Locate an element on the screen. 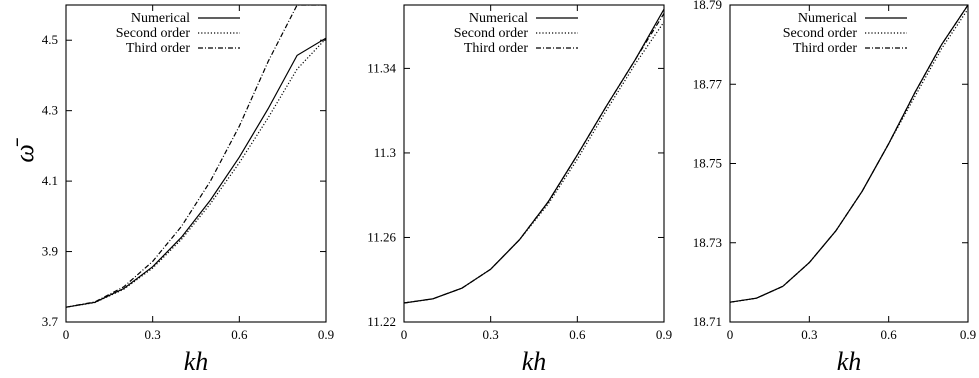 The height and width of the screenshot is (378, 979). y-tick-label: 11.3 is located at coordinates (385, 152).